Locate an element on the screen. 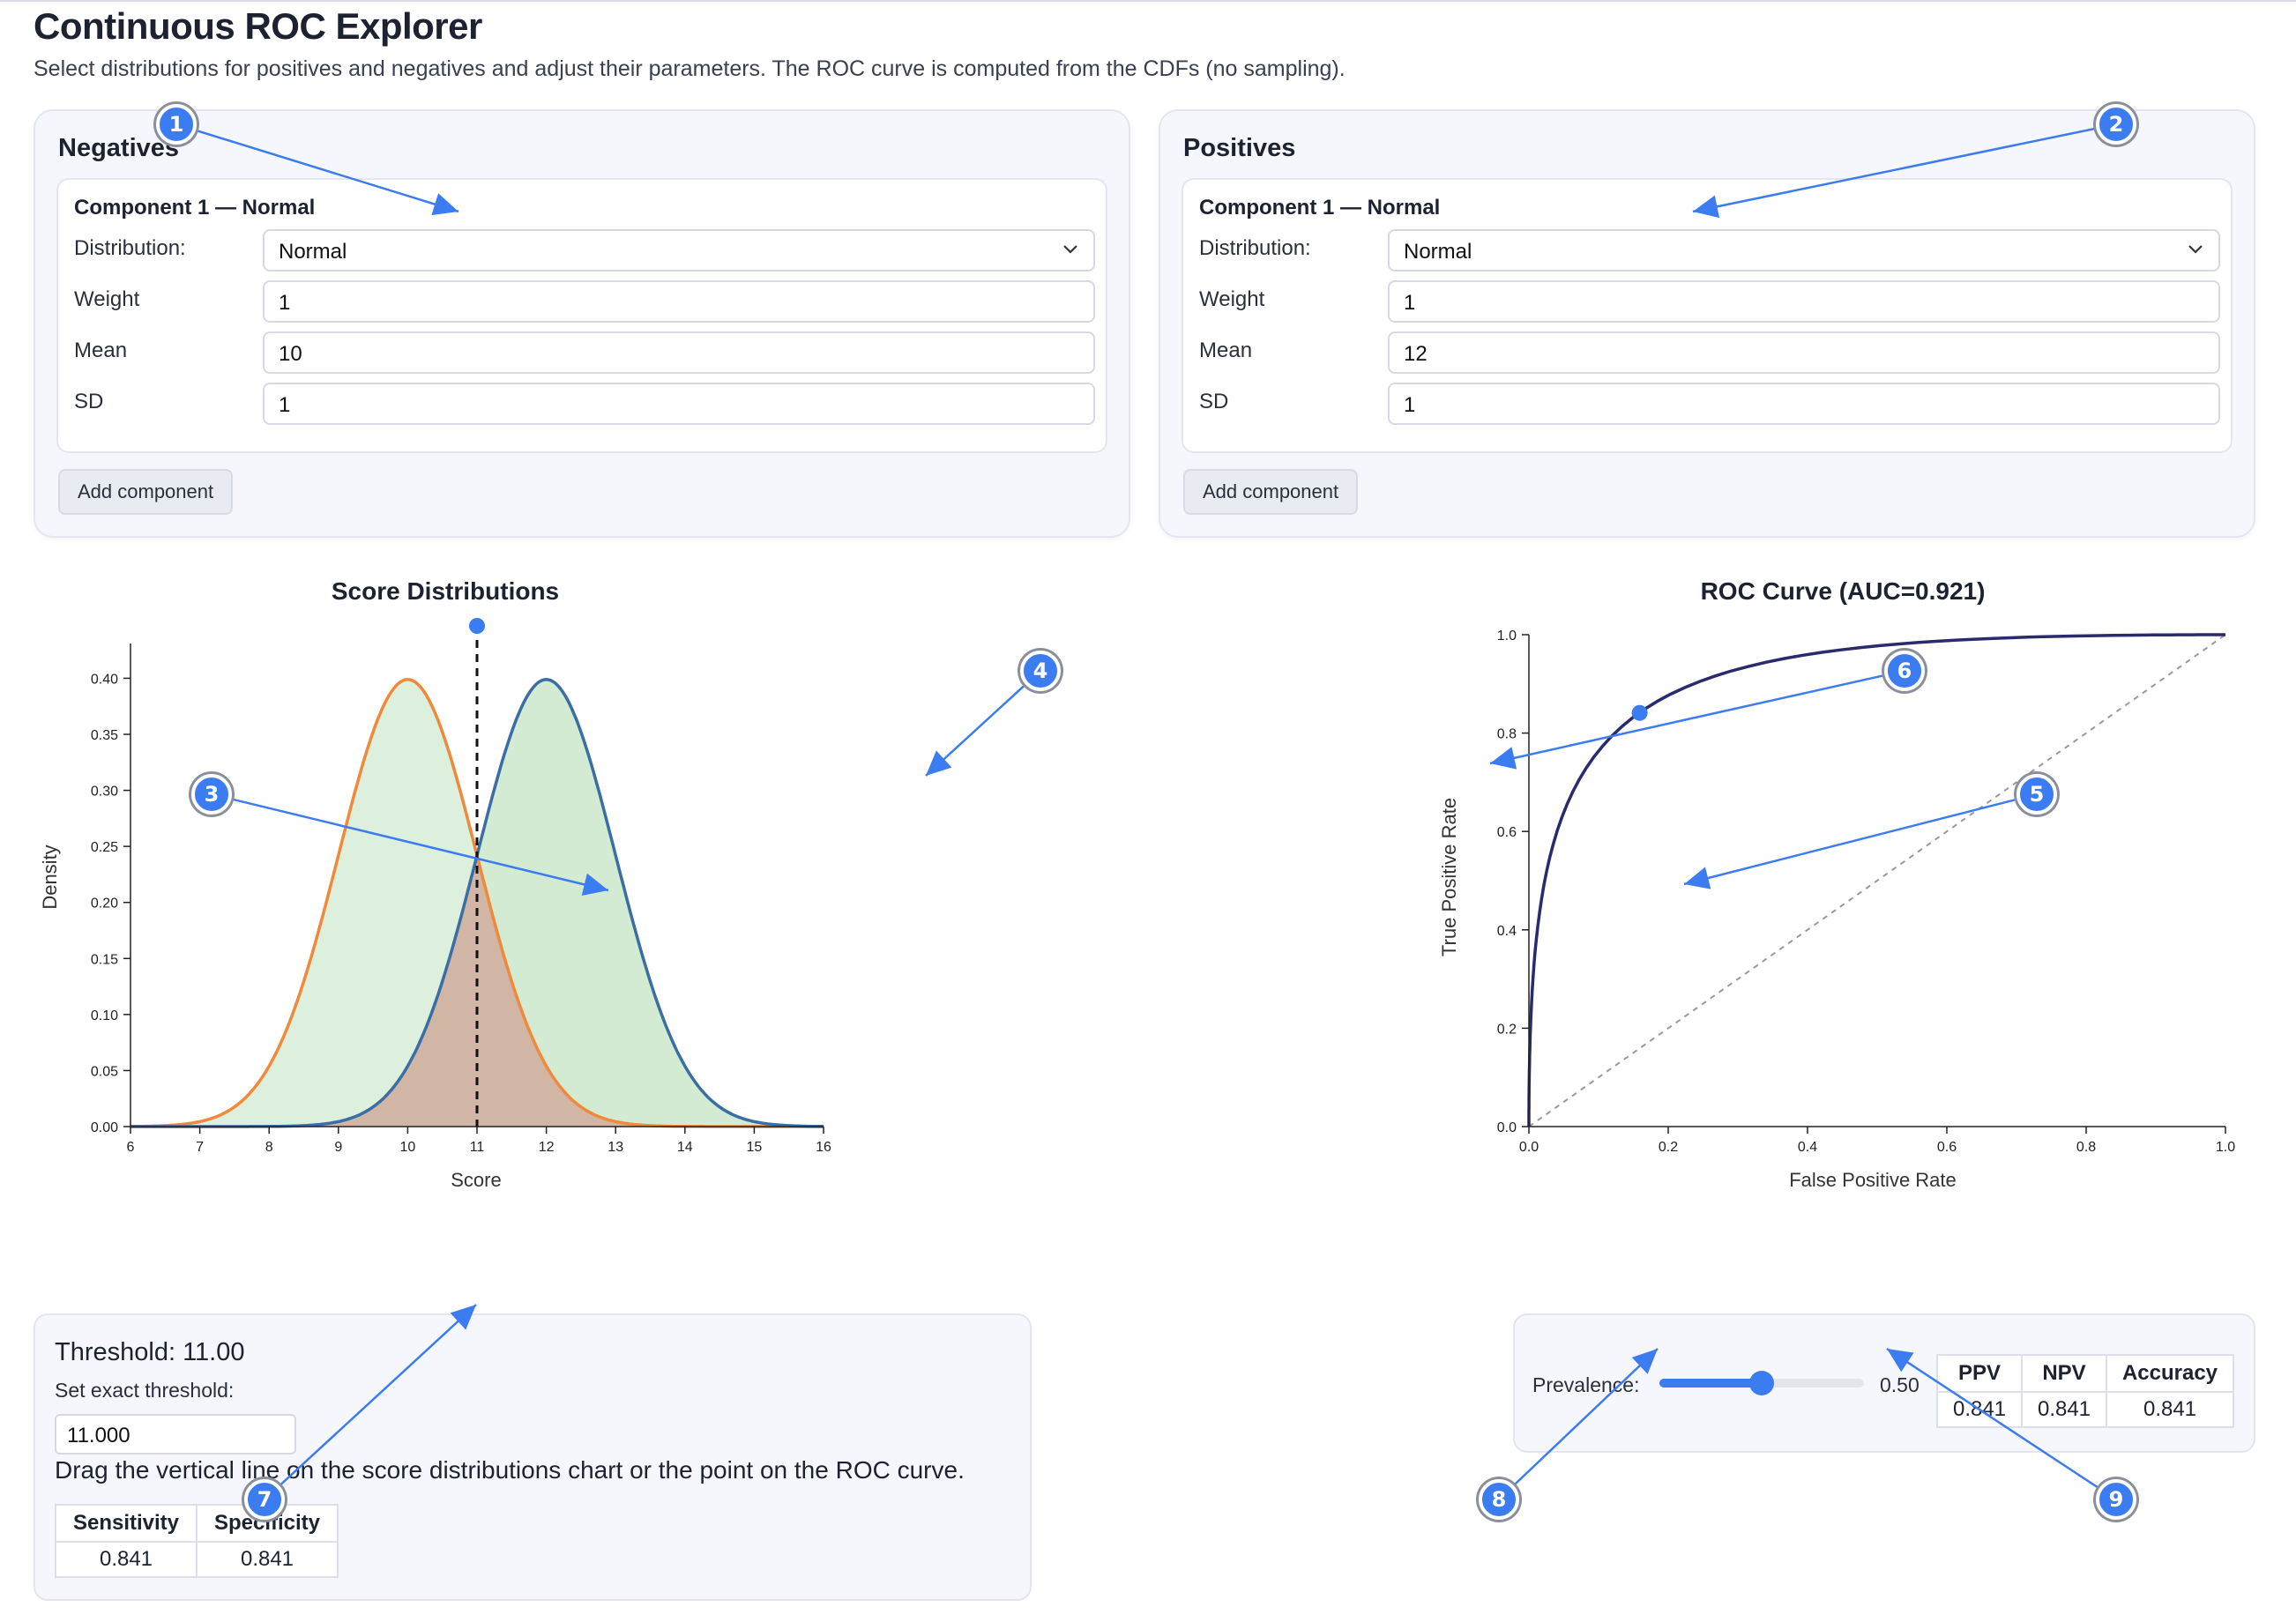 This screenshot has height=1622, width=2296. x-tick-label: 11 is located at coordinates (477, 1147).